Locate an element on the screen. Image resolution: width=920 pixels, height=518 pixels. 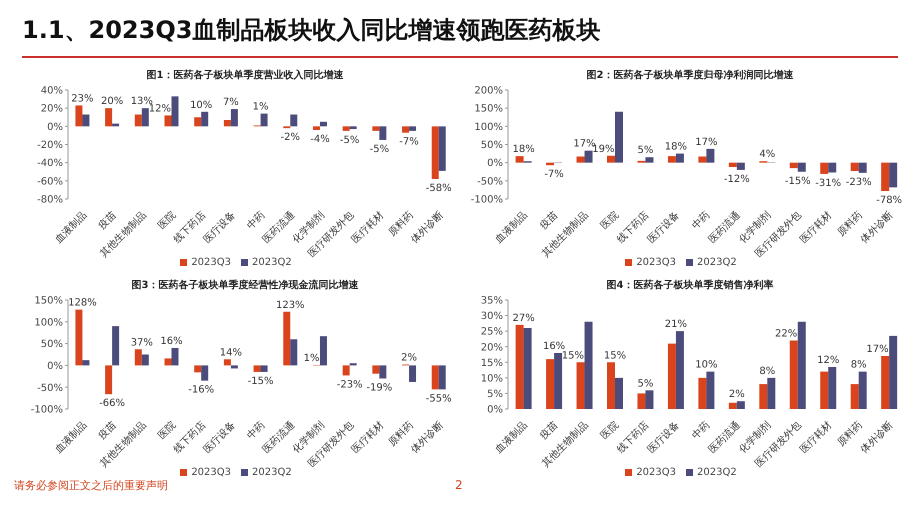
data-label: 12% is located at coordinates (828, 360).